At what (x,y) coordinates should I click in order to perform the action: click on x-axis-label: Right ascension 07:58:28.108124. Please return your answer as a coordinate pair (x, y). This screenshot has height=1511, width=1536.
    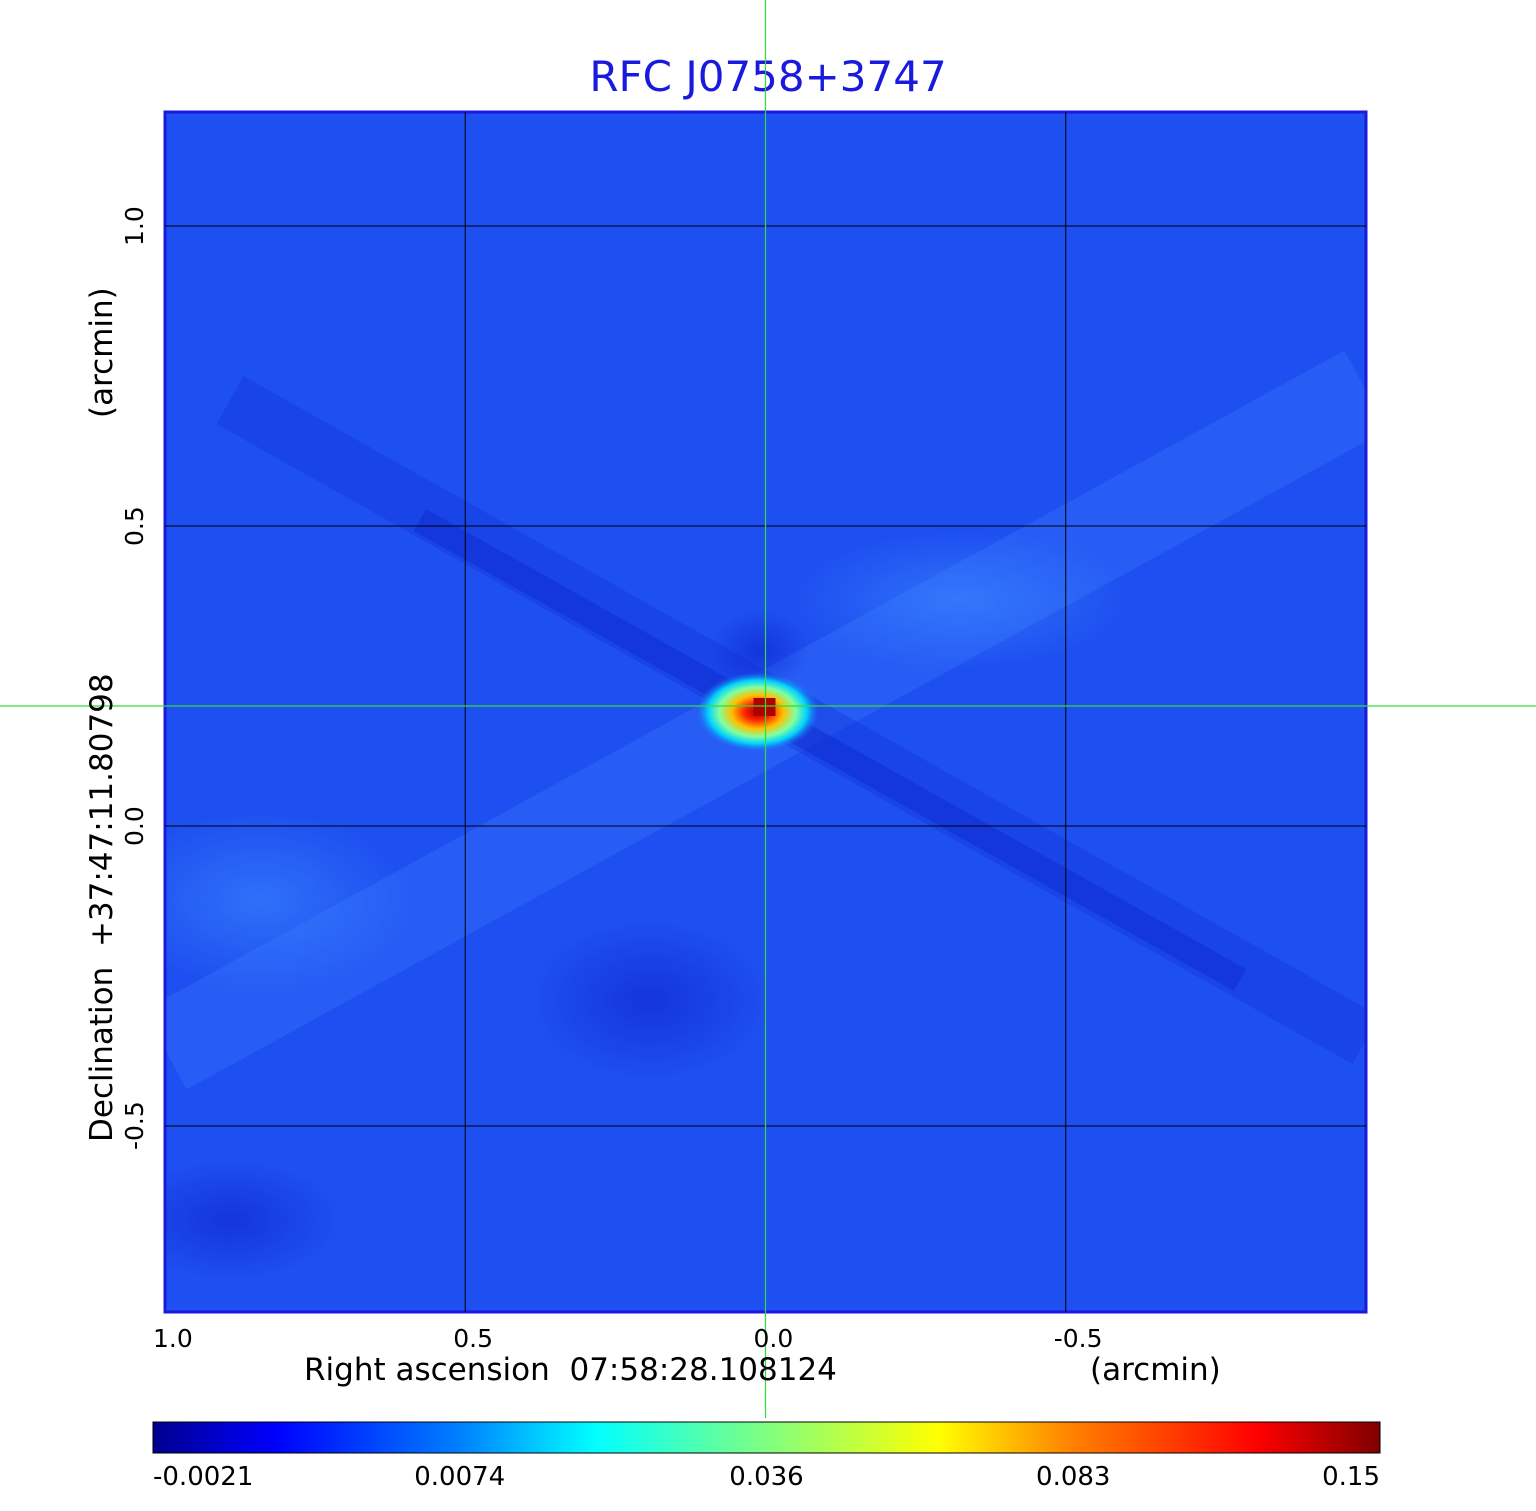
    Looking at the image, I should click on (570, 1370).